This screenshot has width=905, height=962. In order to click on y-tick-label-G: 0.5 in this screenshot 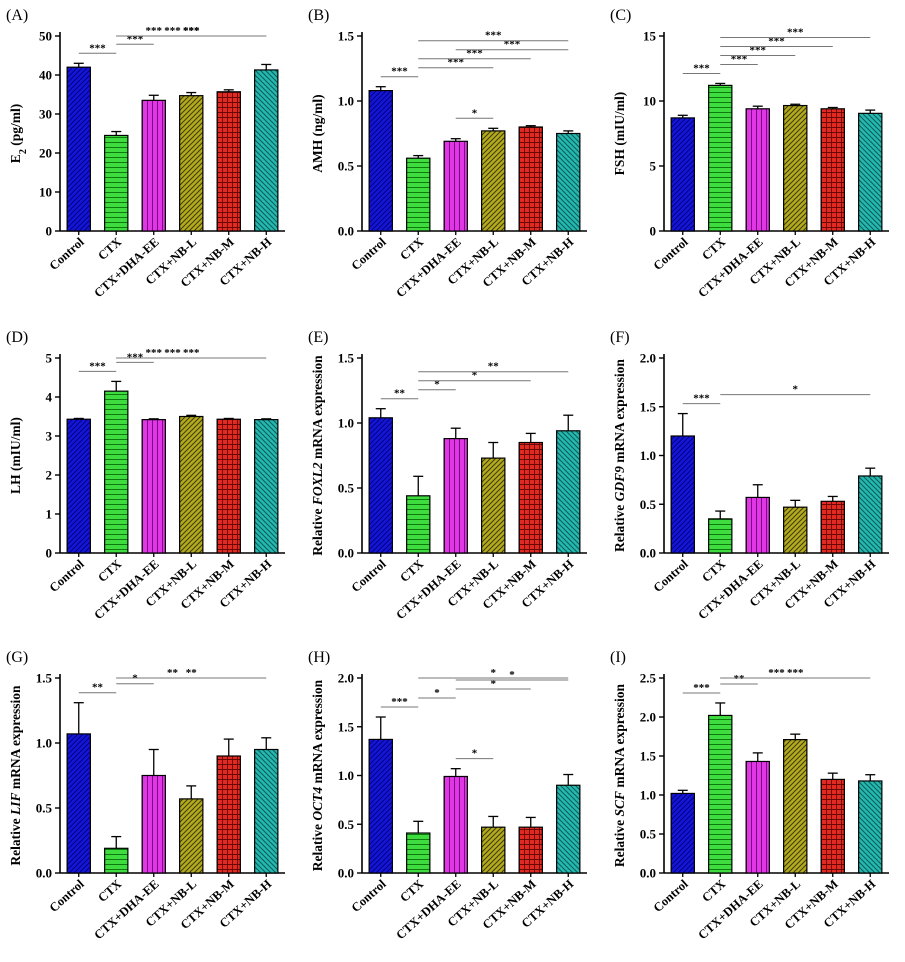, I will do `click(44, 808)`.